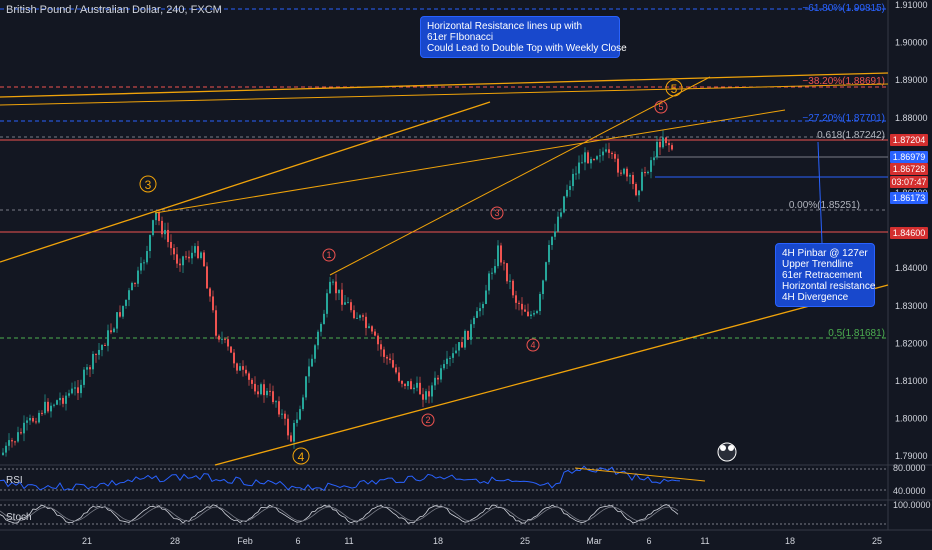 This screenshot has height=550, width=932. Describe the element at coordinates (911, 5) in the screenshot. I see `price-axis-tick: 1.91000` at that location.